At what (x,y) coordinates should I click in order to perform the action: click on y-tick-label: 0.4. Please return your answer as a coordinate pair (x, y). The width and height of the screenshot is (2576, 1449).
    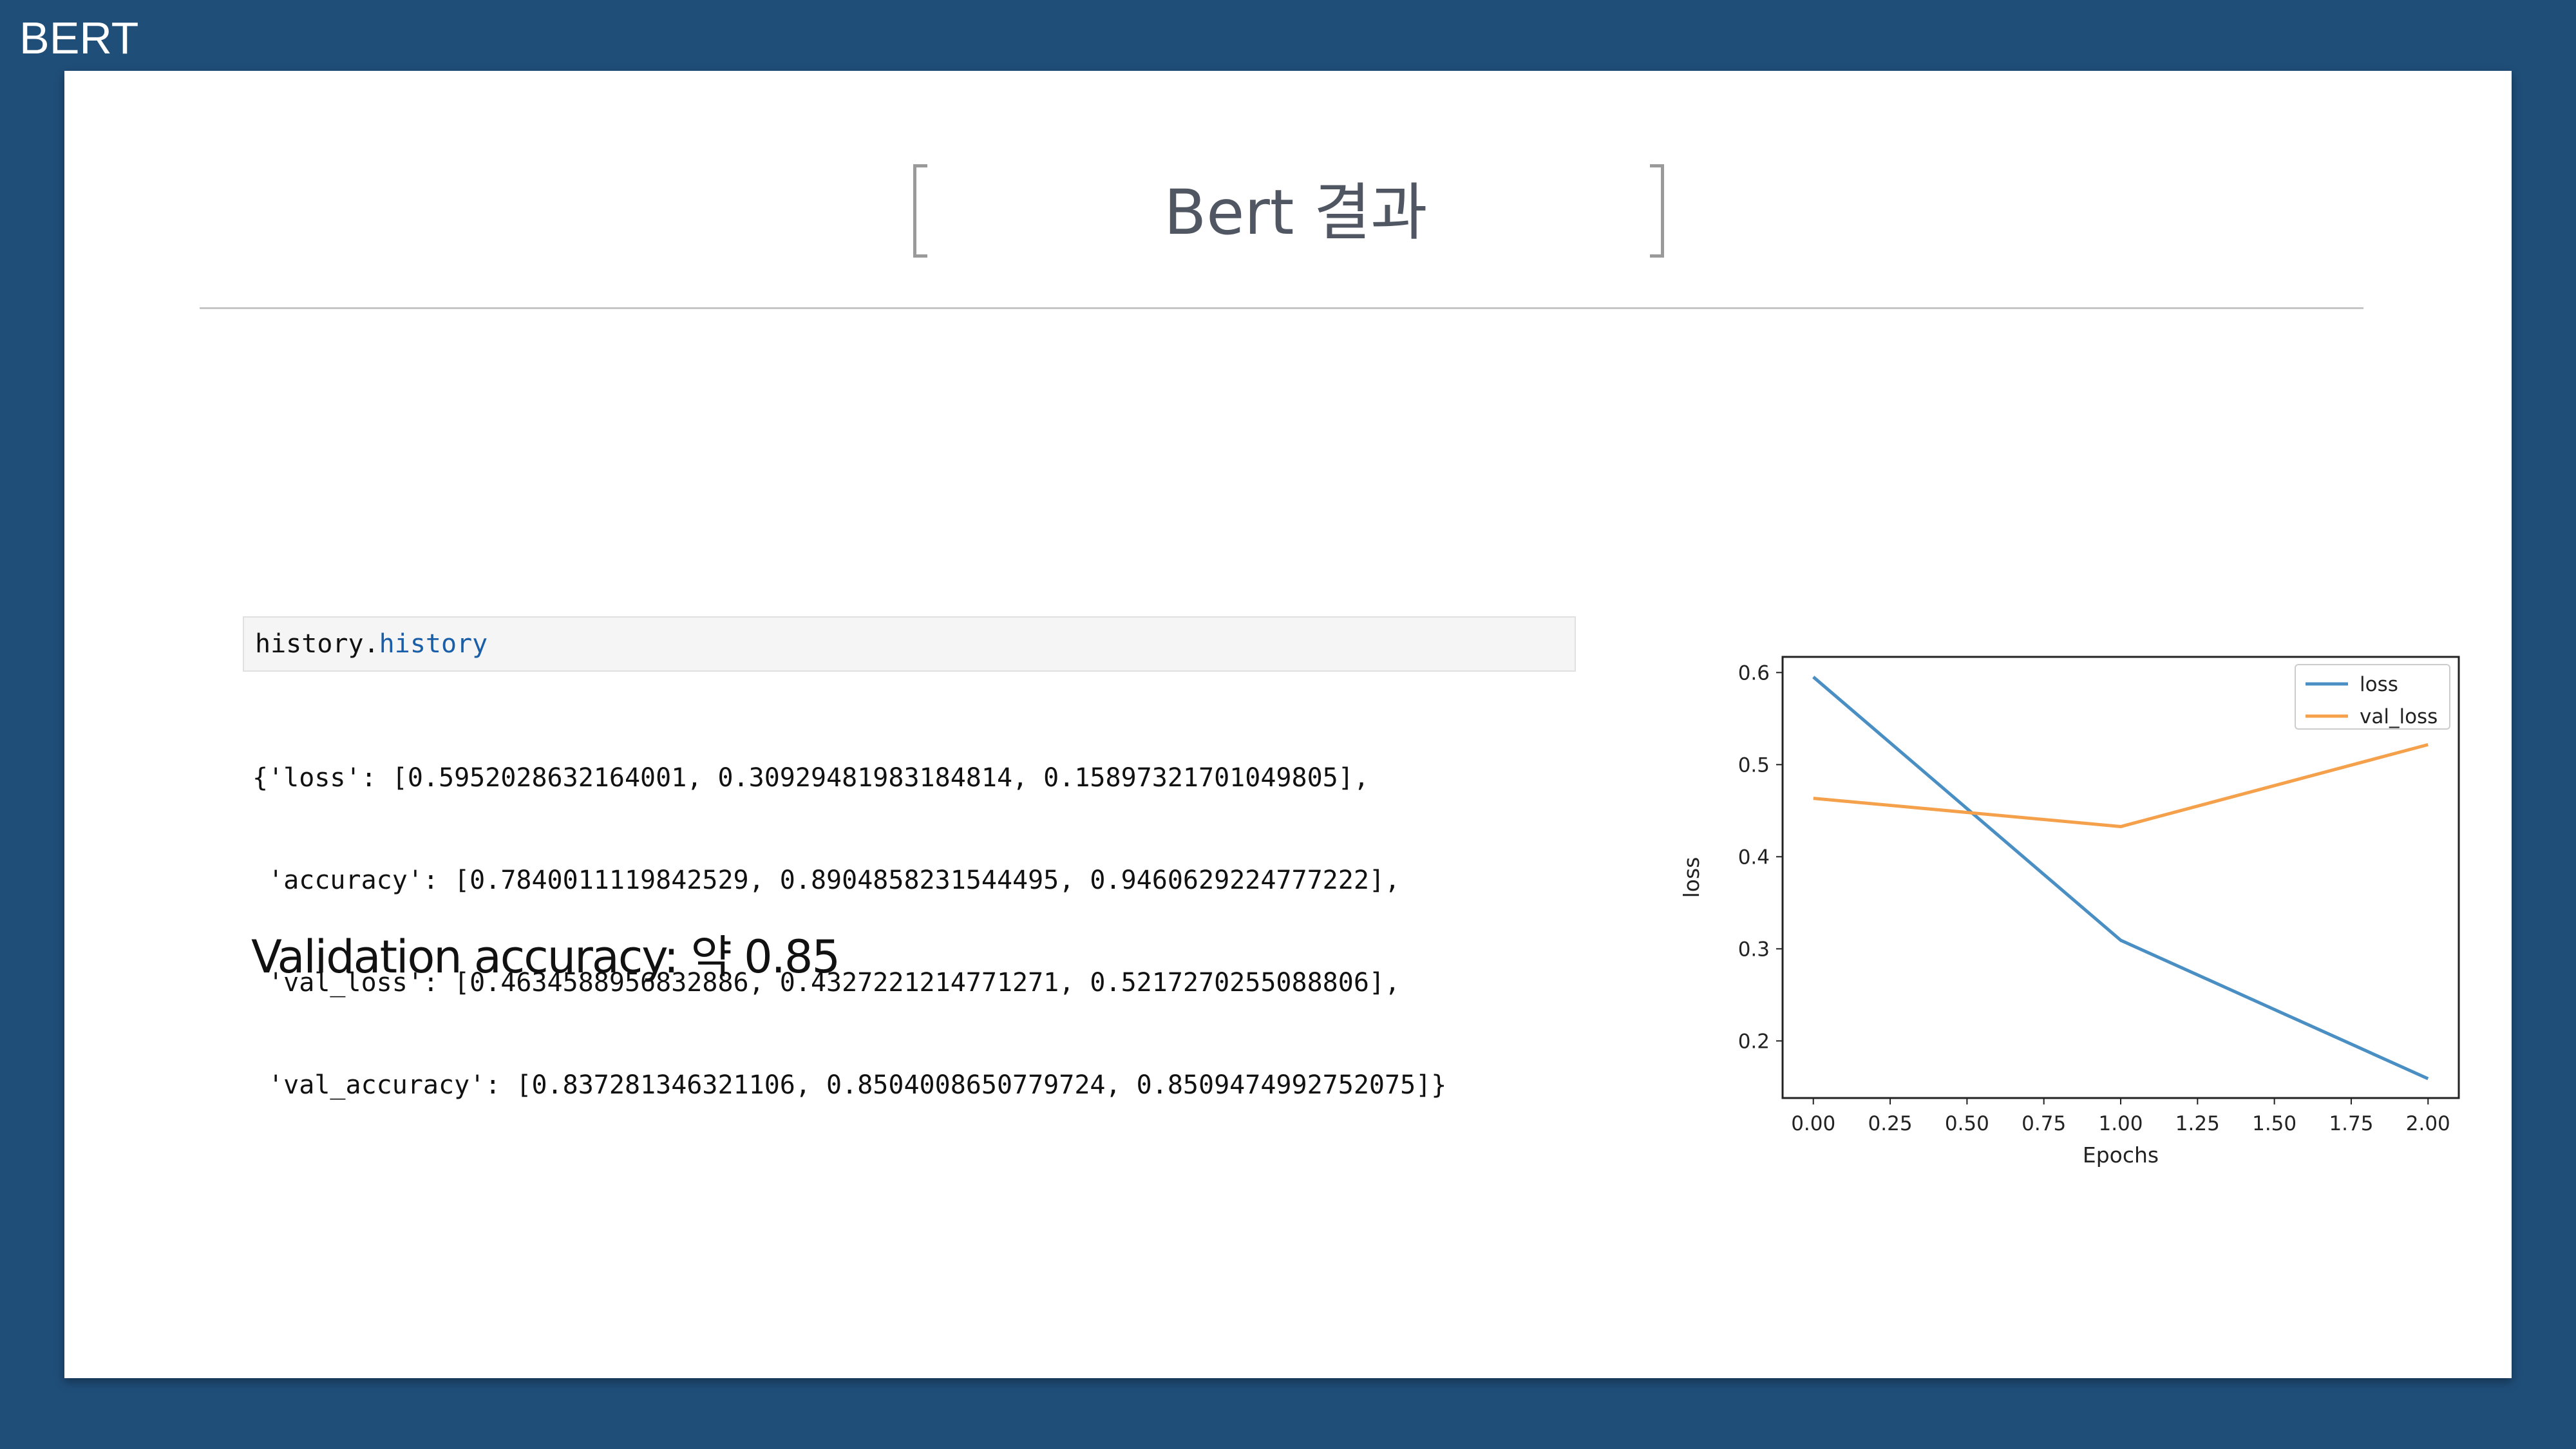
    Looking at the image, I should click on (1754, 857).